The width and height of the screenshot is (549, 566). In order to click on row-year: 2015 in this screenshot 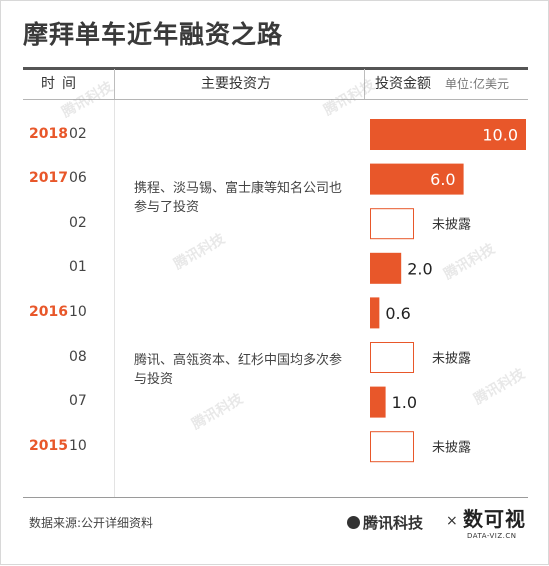, I will do `click(48, 445)`.